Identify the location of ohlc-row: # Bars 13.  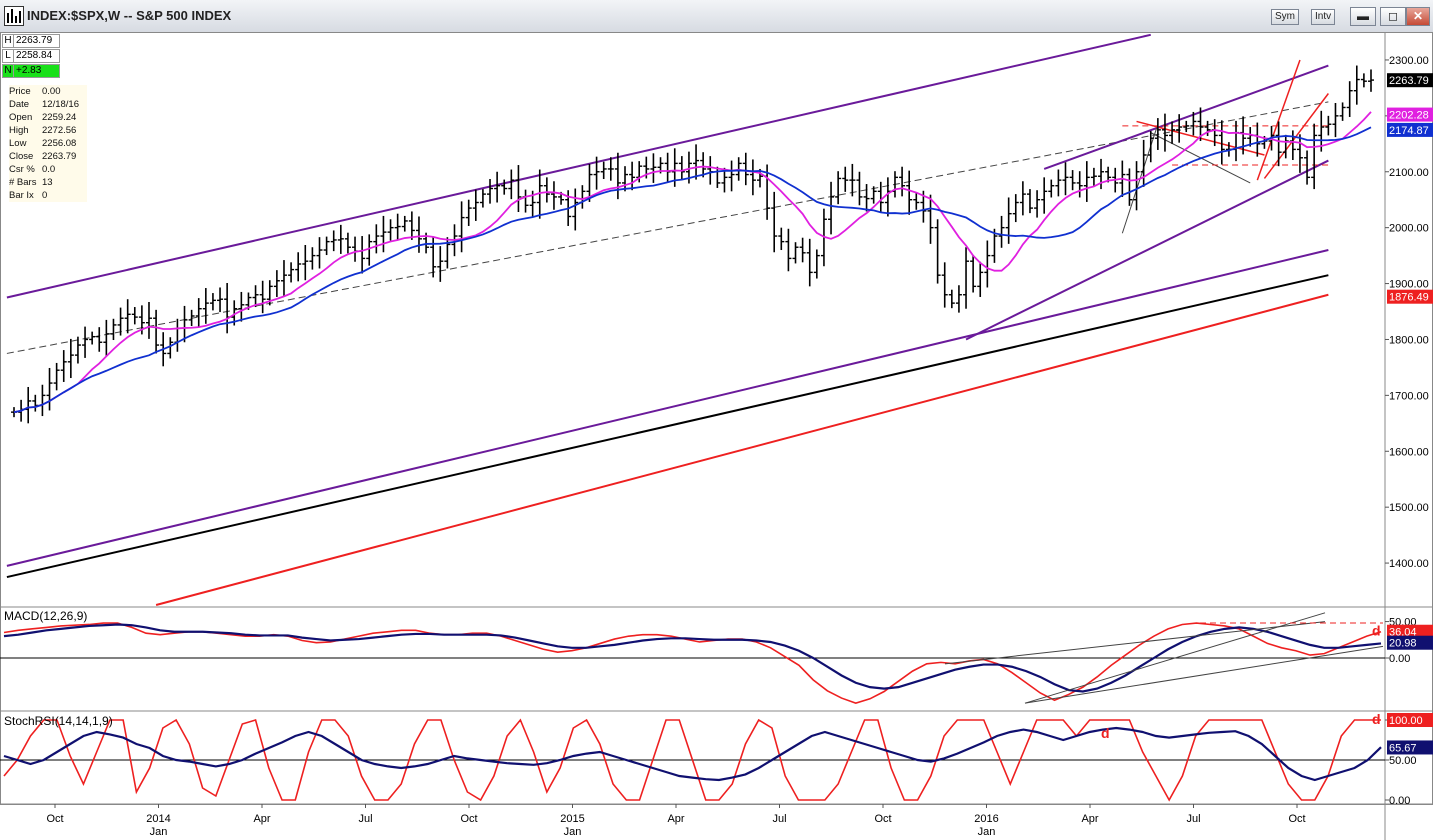
(48, 182).